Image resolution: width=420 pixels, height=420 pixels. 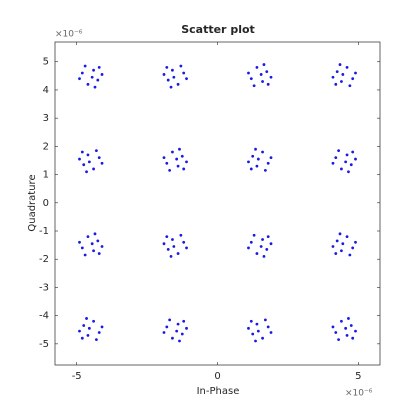 I want to click on x-tick-label: 0, so click(x=217, y=376).